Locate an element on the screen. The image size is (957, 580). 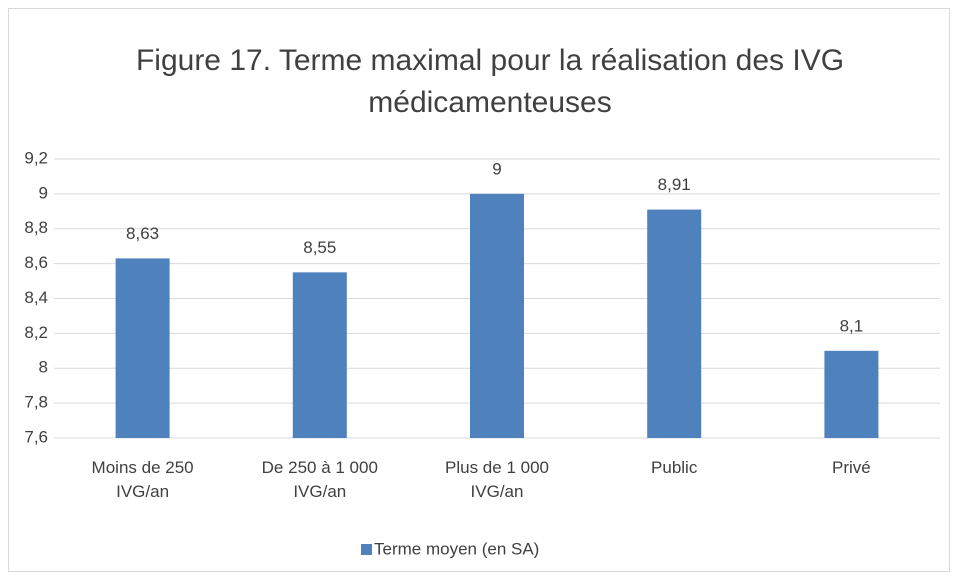
y-tick-label: 7,8 is located at coordinates (36, 402).